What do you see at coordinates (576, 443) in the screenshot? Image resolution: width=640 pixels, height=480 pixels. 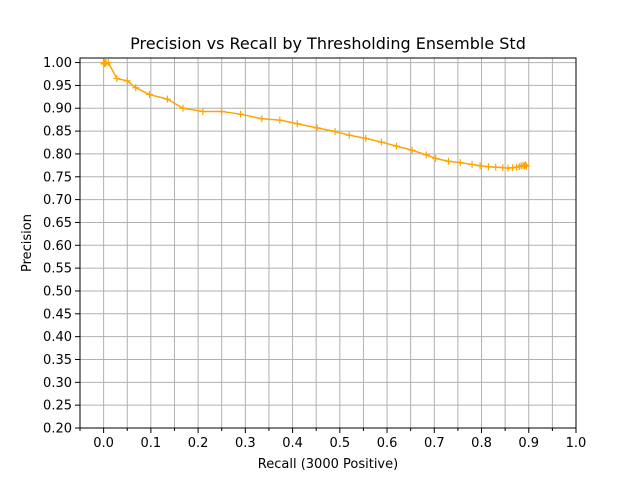 I see `x-tick-label: 1.0` at bounding box center [576, 443].